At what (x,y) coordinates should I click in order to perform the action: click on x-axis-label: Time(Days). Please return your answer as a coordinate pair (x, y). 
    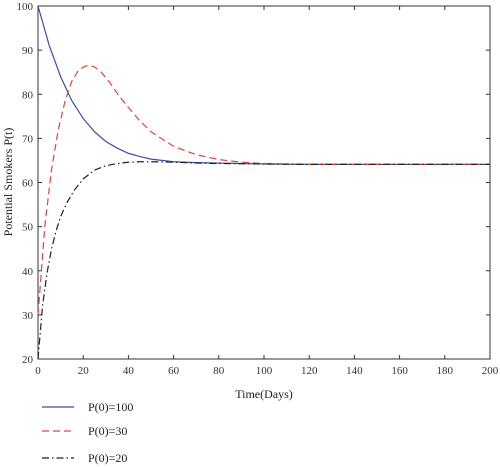
    Looking at the image, I should click on (264, 394).